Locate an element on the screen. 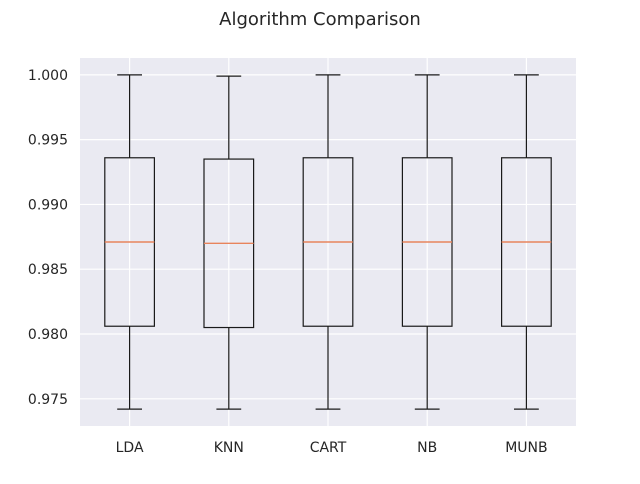 This screenshot has height=484, width=640. x-tick-label: LDA is located at coordinates (130, 448).